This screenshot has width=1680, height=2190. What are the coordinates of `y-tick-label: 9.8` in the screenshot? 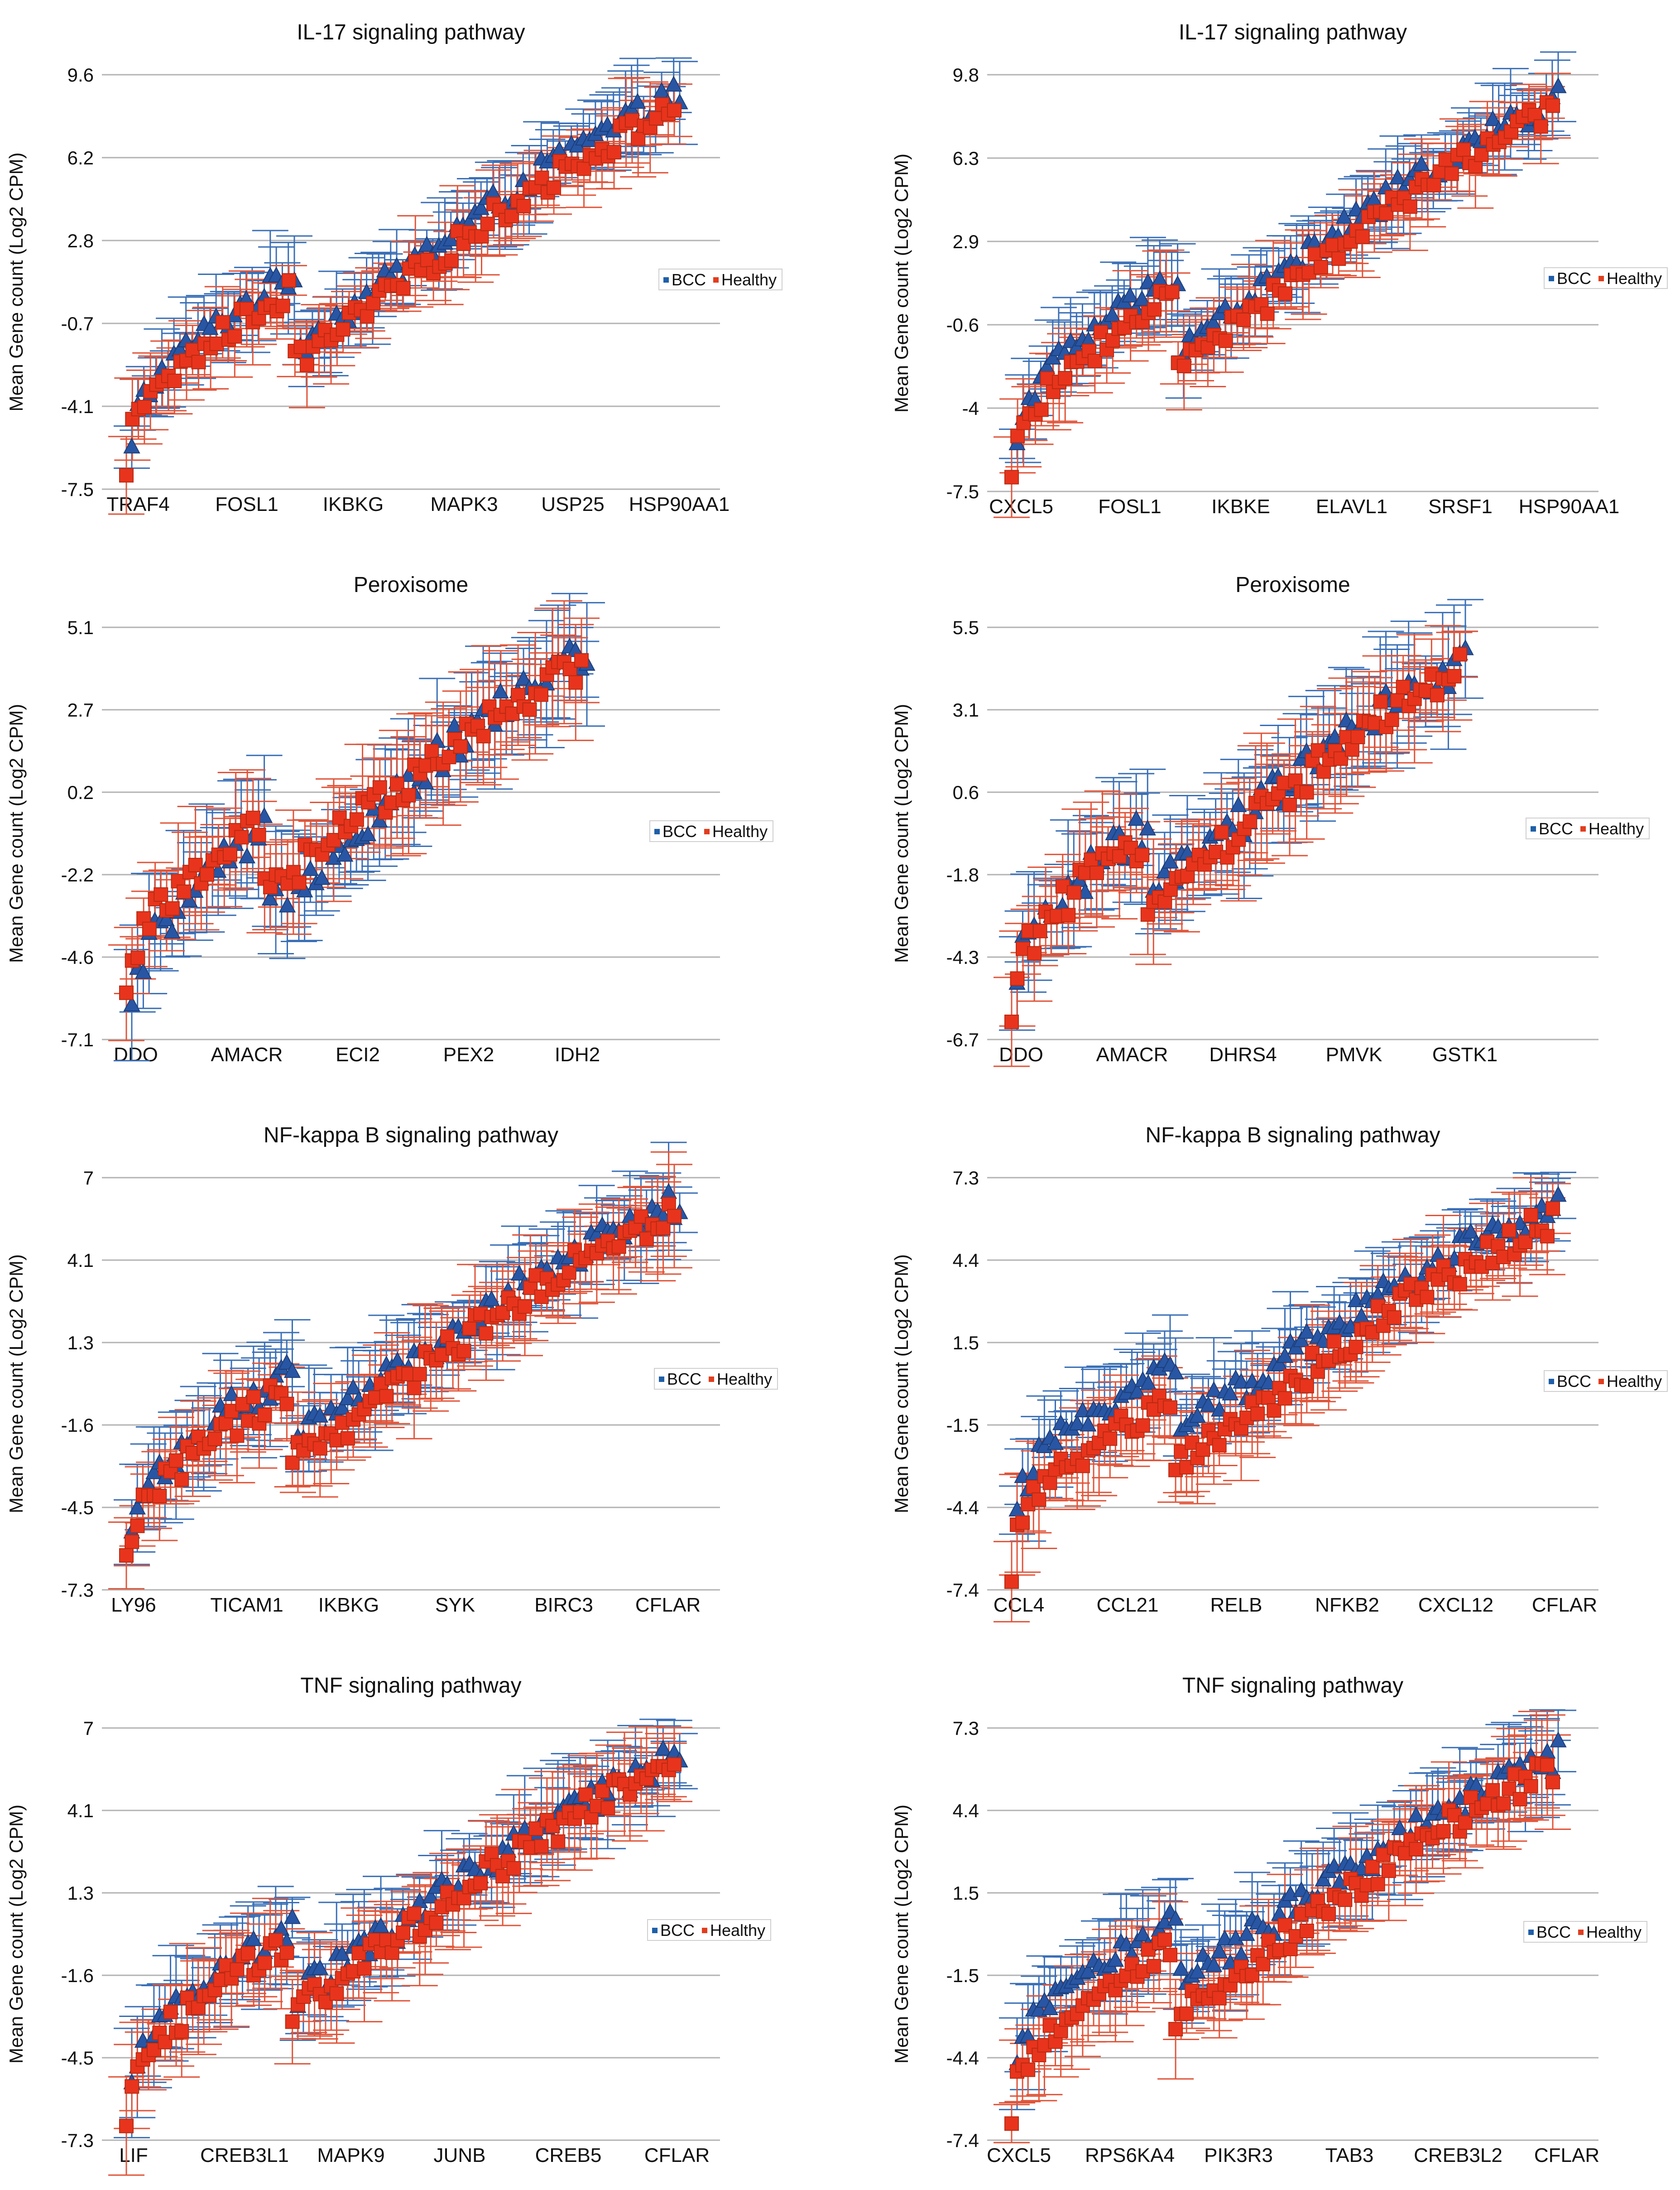 It's located at (966, 75).